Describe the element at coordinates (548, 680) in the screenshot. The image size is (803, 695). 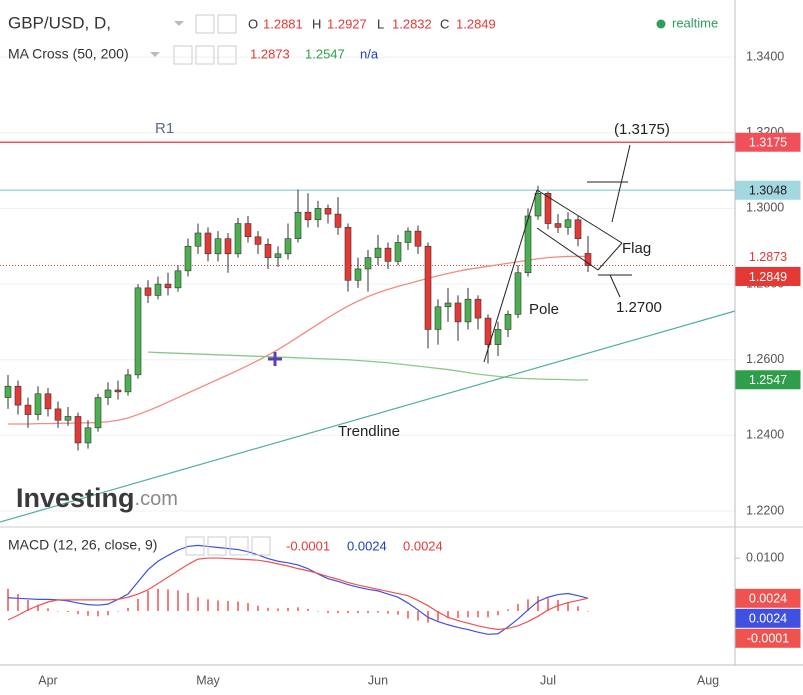
I see `x-tick-label: Jul` at that location.